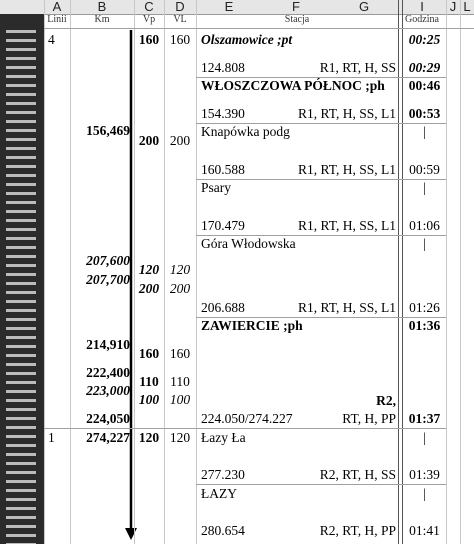 The height and width of the screenshot is (544, 474). I want to click on station-codes: RT, H, PP, so click(369, 418).